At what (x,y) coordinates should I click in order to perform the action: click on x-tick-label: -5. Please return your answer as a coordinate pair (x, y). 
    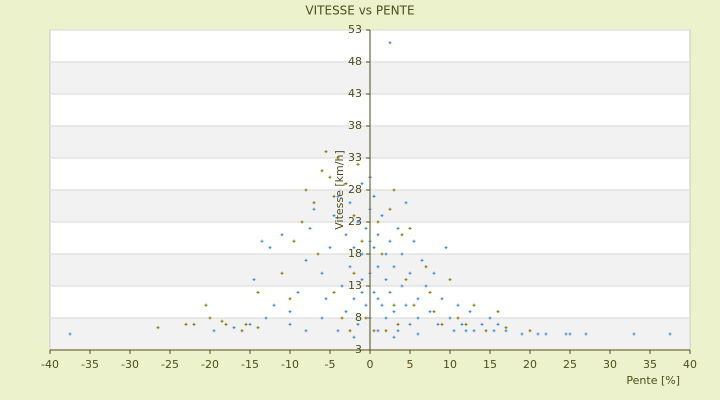
    Looking at the image, I should click on (330, 364).